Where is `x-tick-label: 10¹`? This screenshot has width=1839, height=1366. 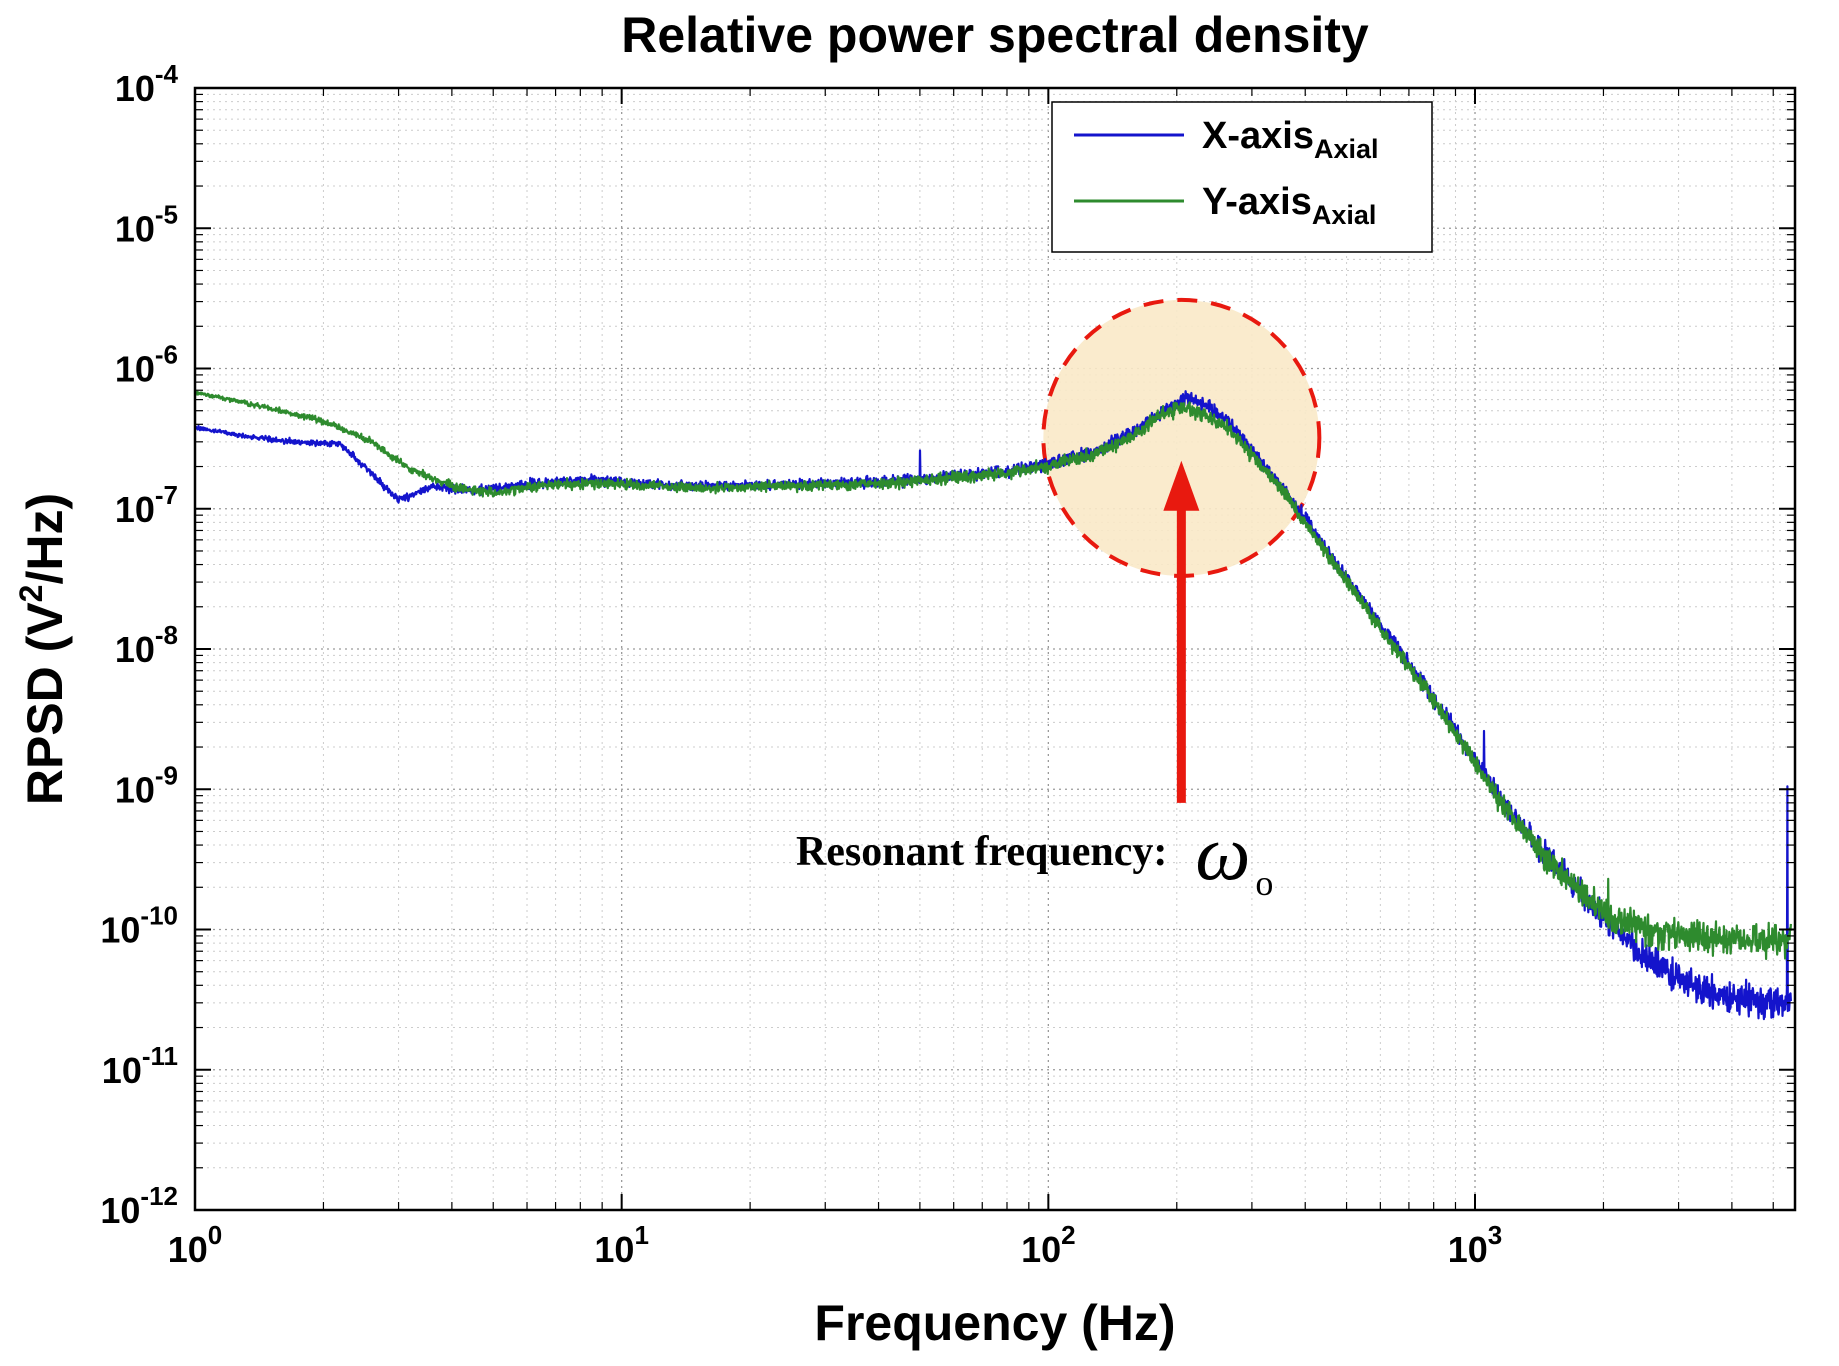
x-tick-label: 10¹ is located at coordinates (621, 1245).